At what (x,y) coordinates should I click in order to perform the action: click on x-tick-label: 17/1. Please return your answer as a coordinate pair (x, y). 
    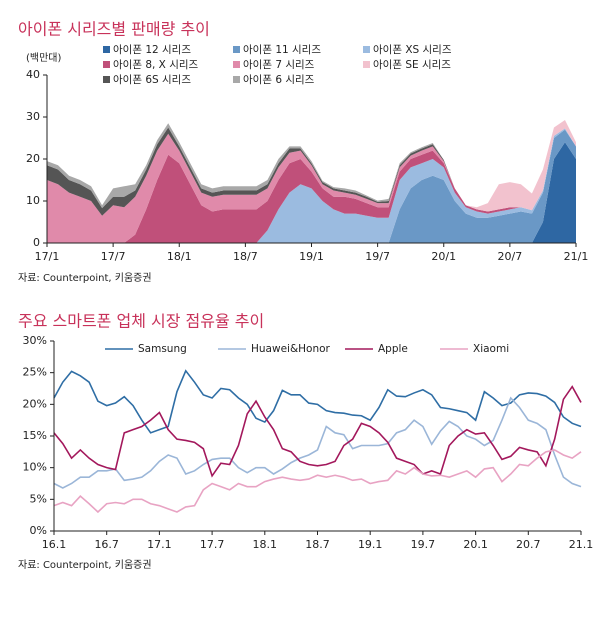
    Looking at the image, I should click on (47, 256).